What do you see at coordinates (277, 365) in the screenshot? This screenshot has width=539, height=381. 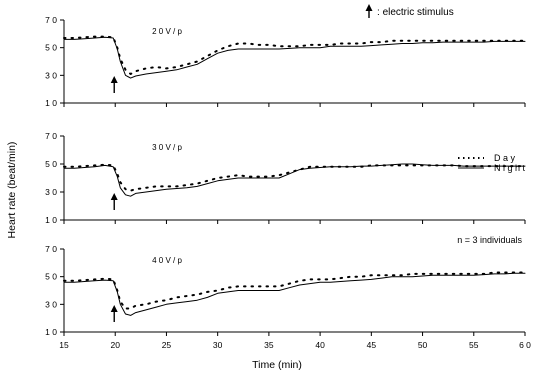 I see `x-axis-label: Time (min)` at bounding box center [277, 365].